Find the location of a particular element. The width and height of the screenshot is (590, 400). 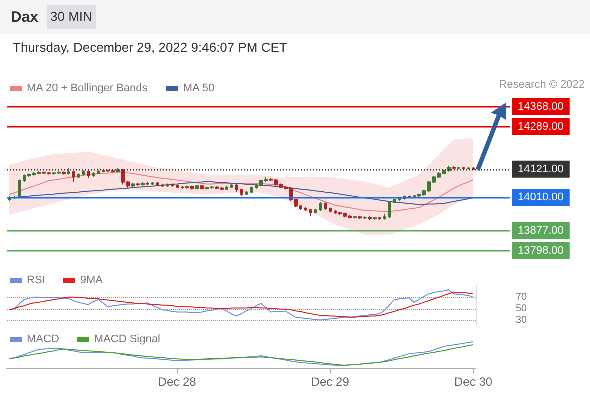

x-tick-label: Dec 28 is located at coordinates (177, 382).